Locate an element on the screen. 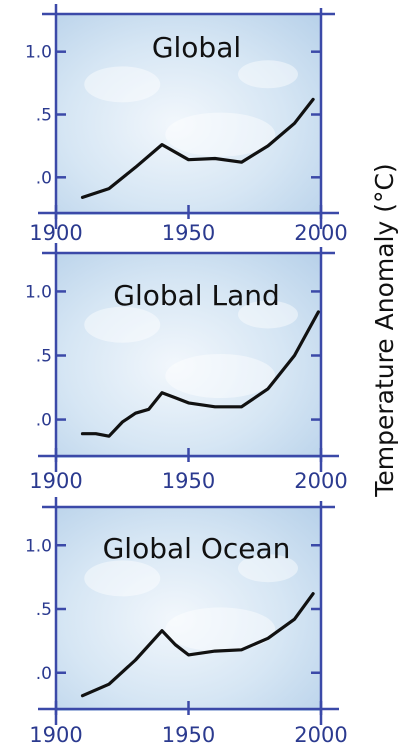  chart-title: Global Land is located at coordinates (196, 295).